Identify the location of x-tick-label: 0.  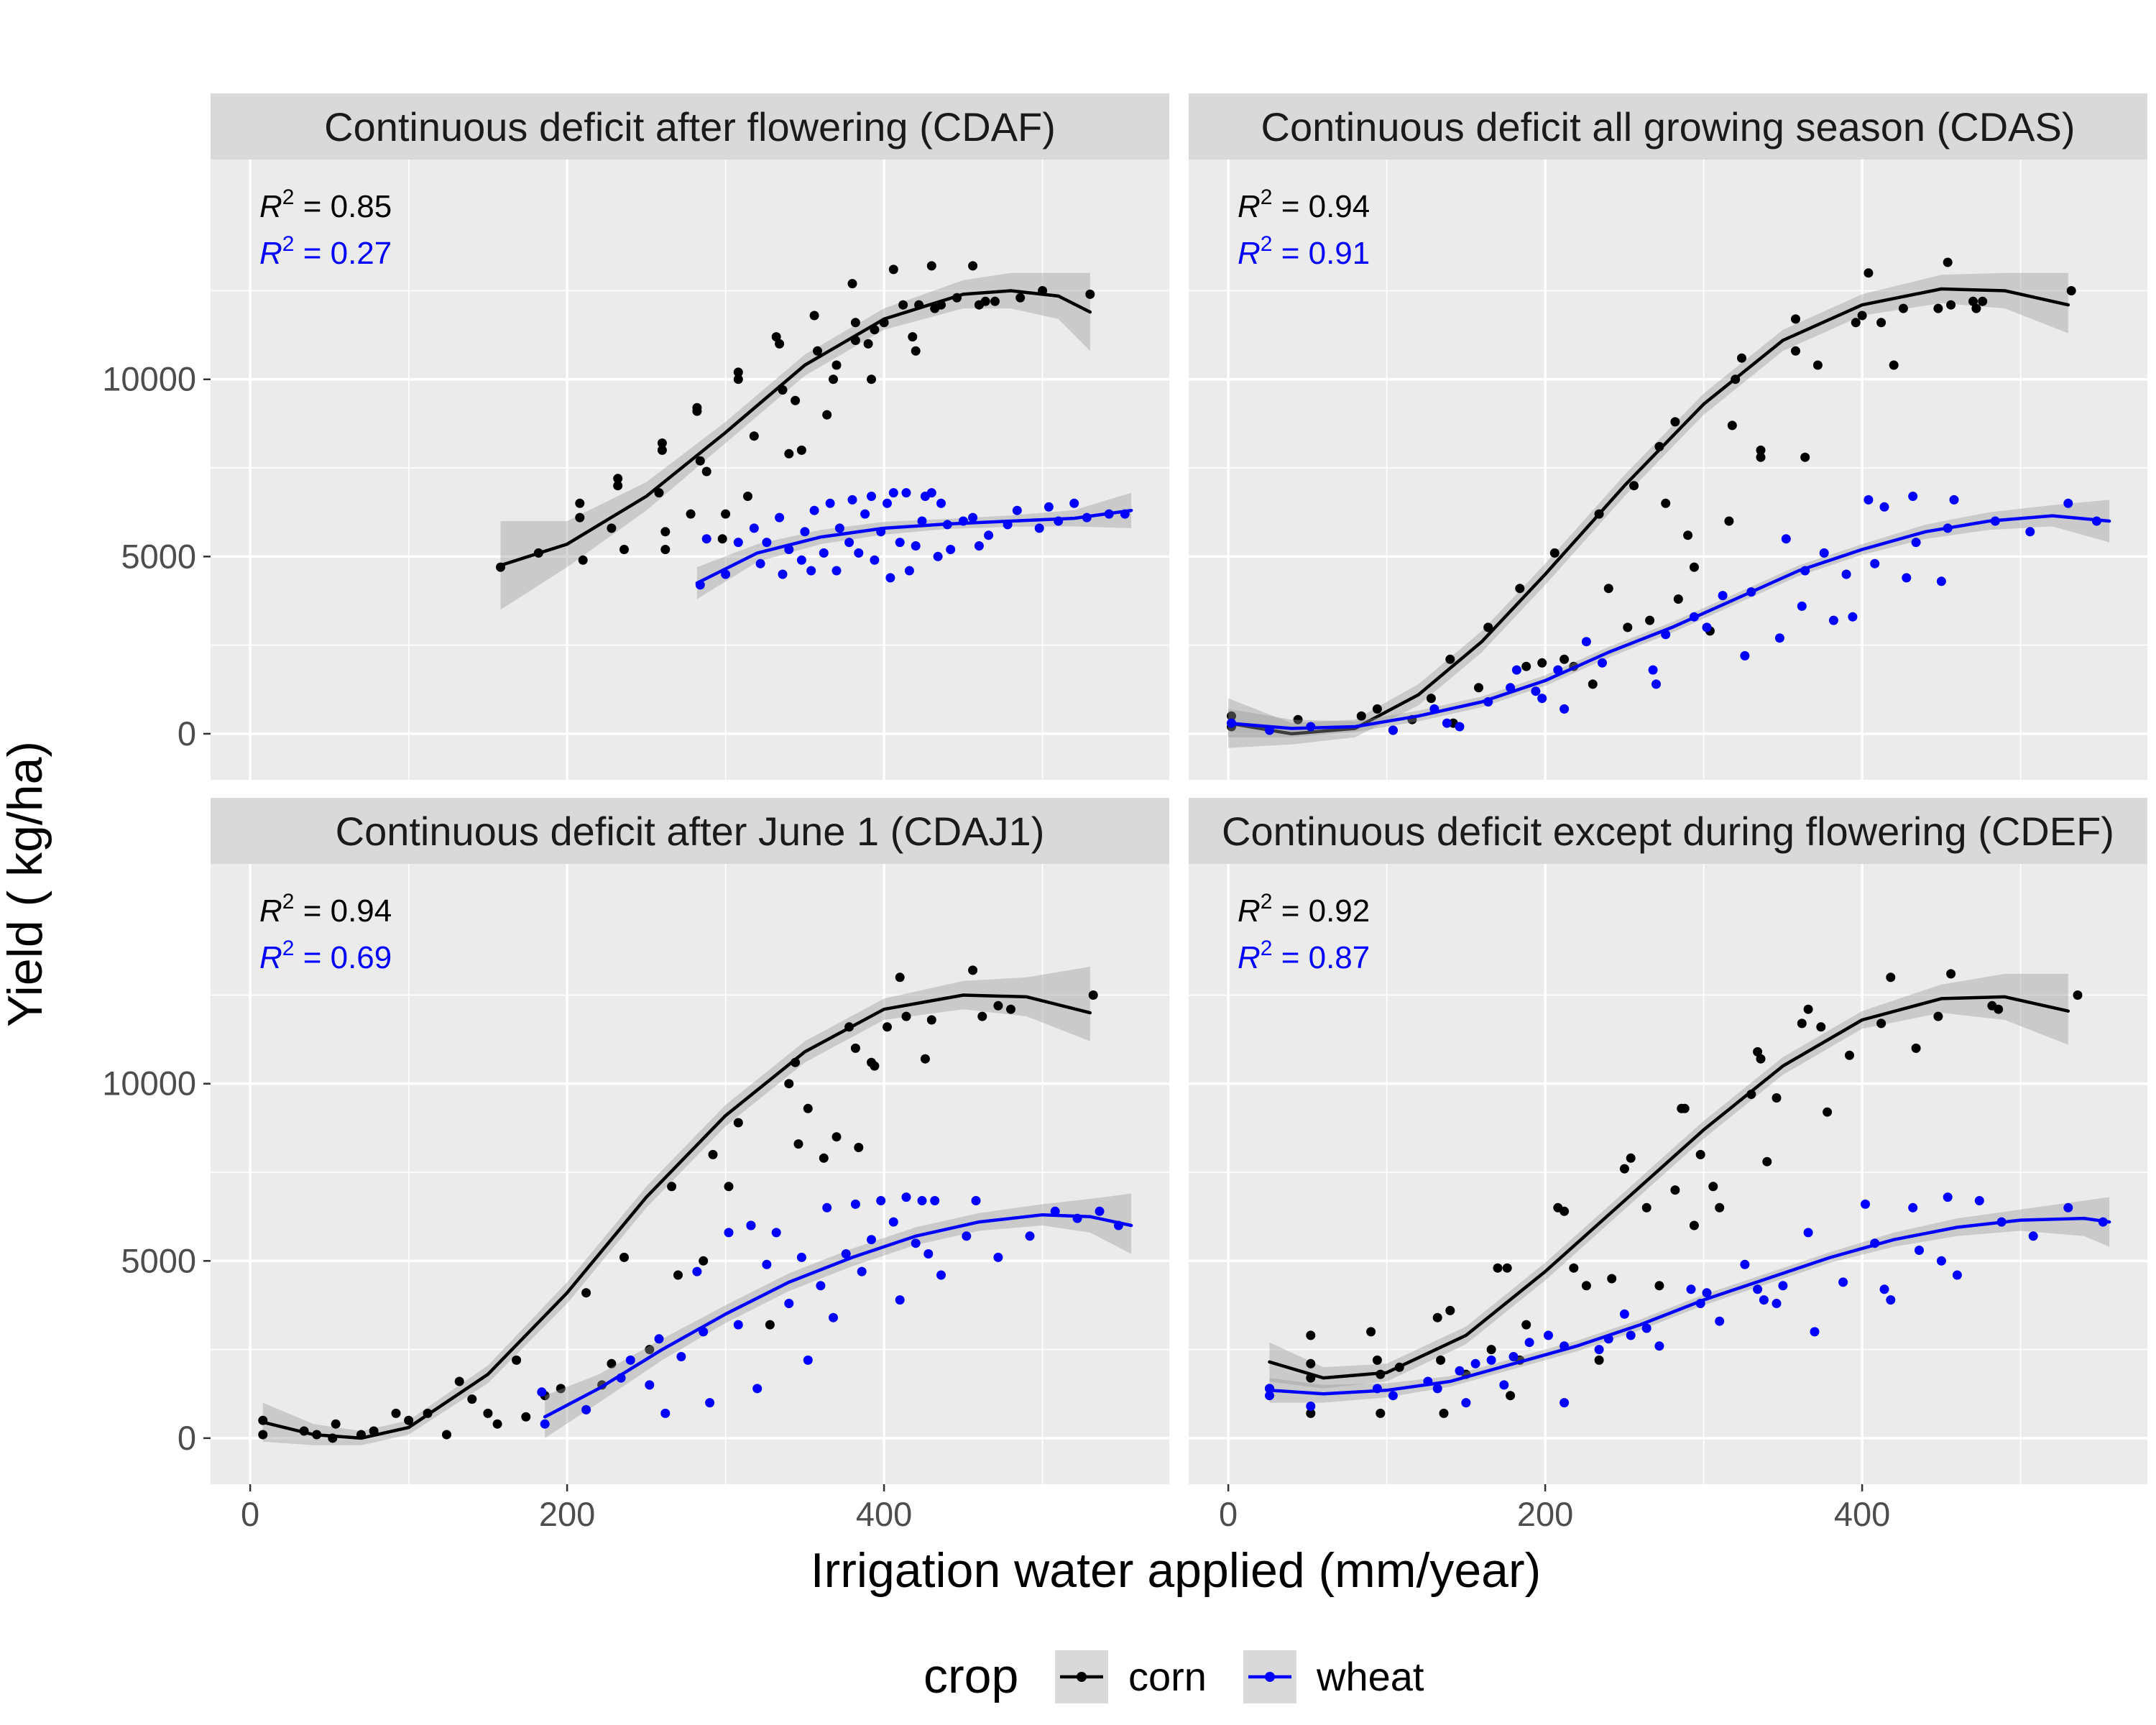
(250, 1514).